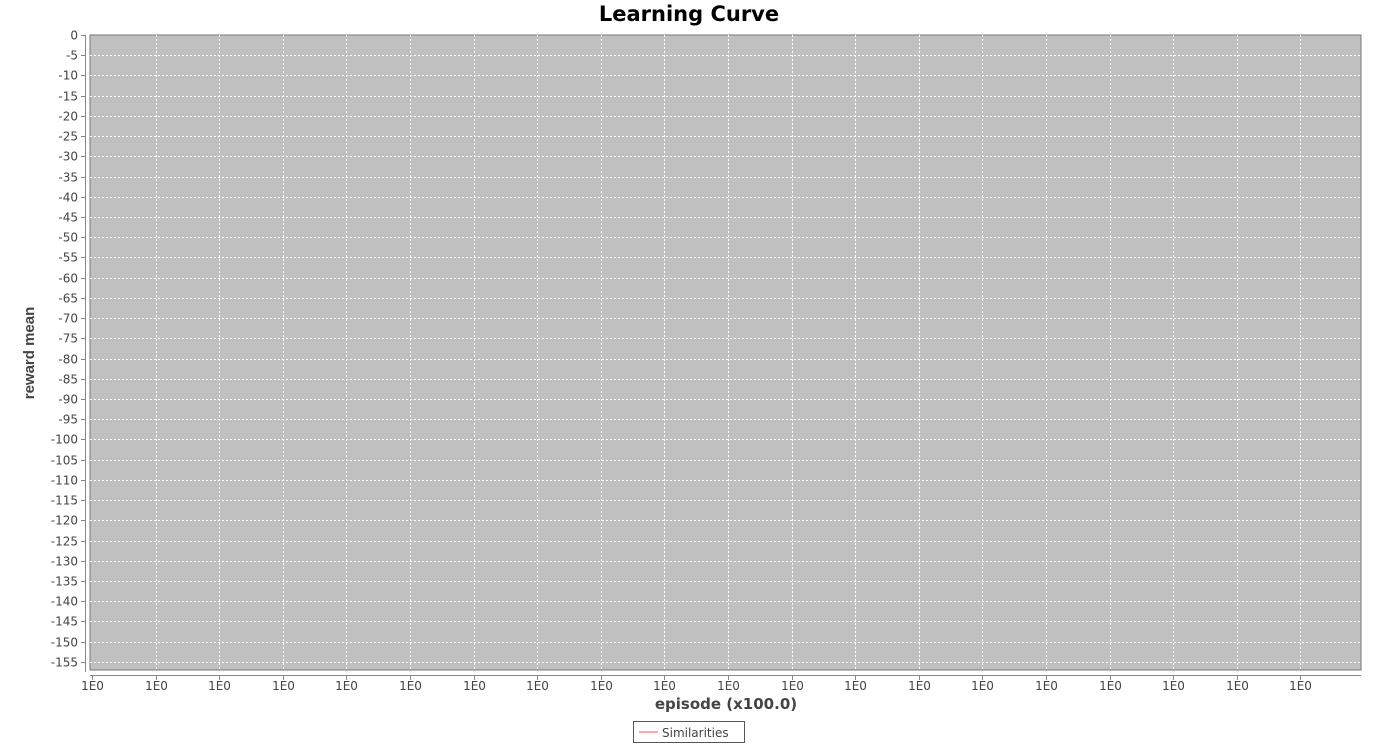  Describe the element at coordinates (68, 380) in the screenshot. I see `y-tick-label: -85` at that location.